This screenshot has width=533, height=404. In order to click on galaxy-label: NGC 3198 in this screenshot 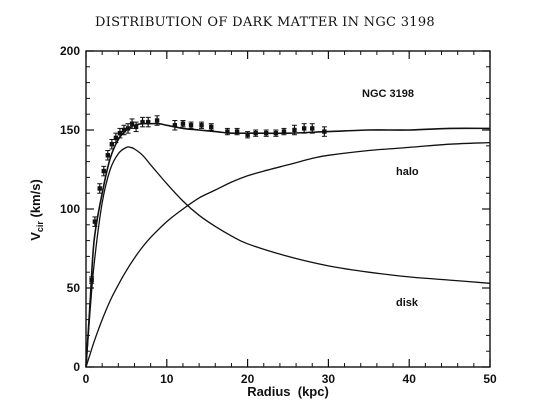, I will do `click(388, 94)`.